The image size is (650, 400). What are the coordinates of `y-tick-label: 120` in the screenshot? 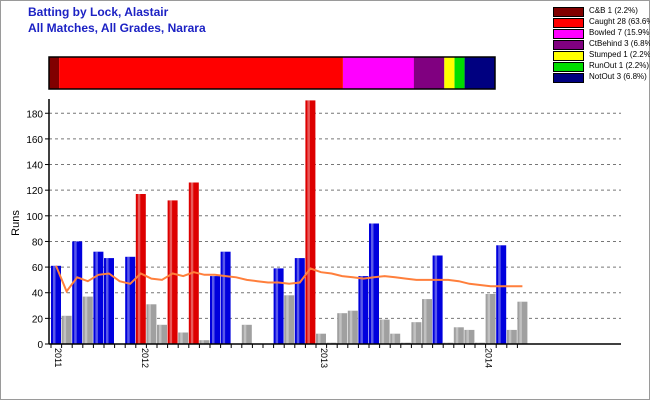 It's located at (34, 191).